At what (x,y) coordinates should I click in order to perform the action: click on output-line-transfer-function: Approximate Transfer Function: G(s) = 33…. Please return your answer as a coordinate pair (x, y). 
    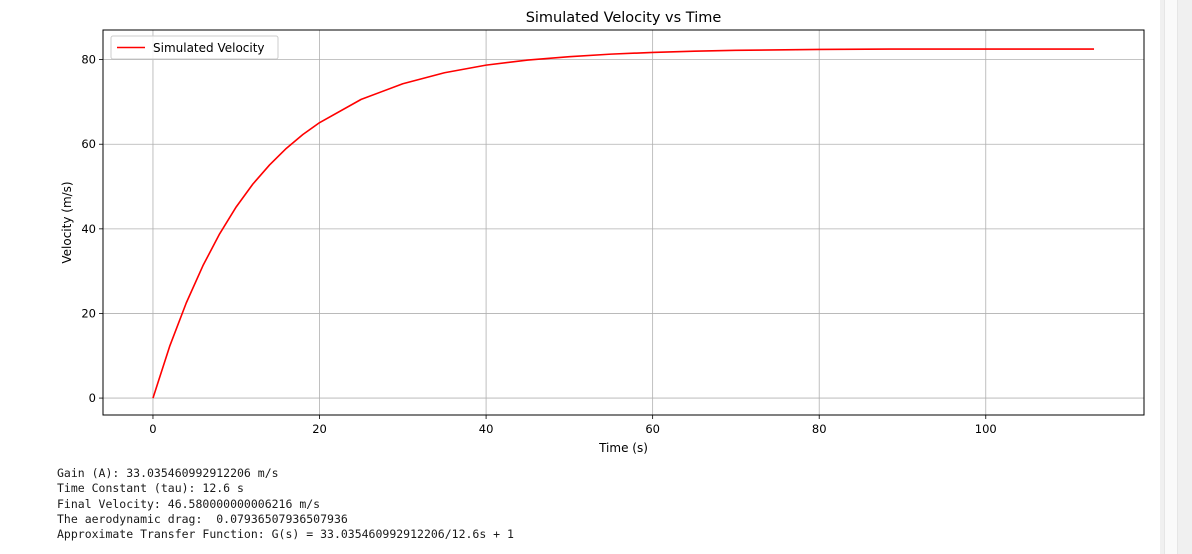
    Looking at the image, I should click on (285, 534).